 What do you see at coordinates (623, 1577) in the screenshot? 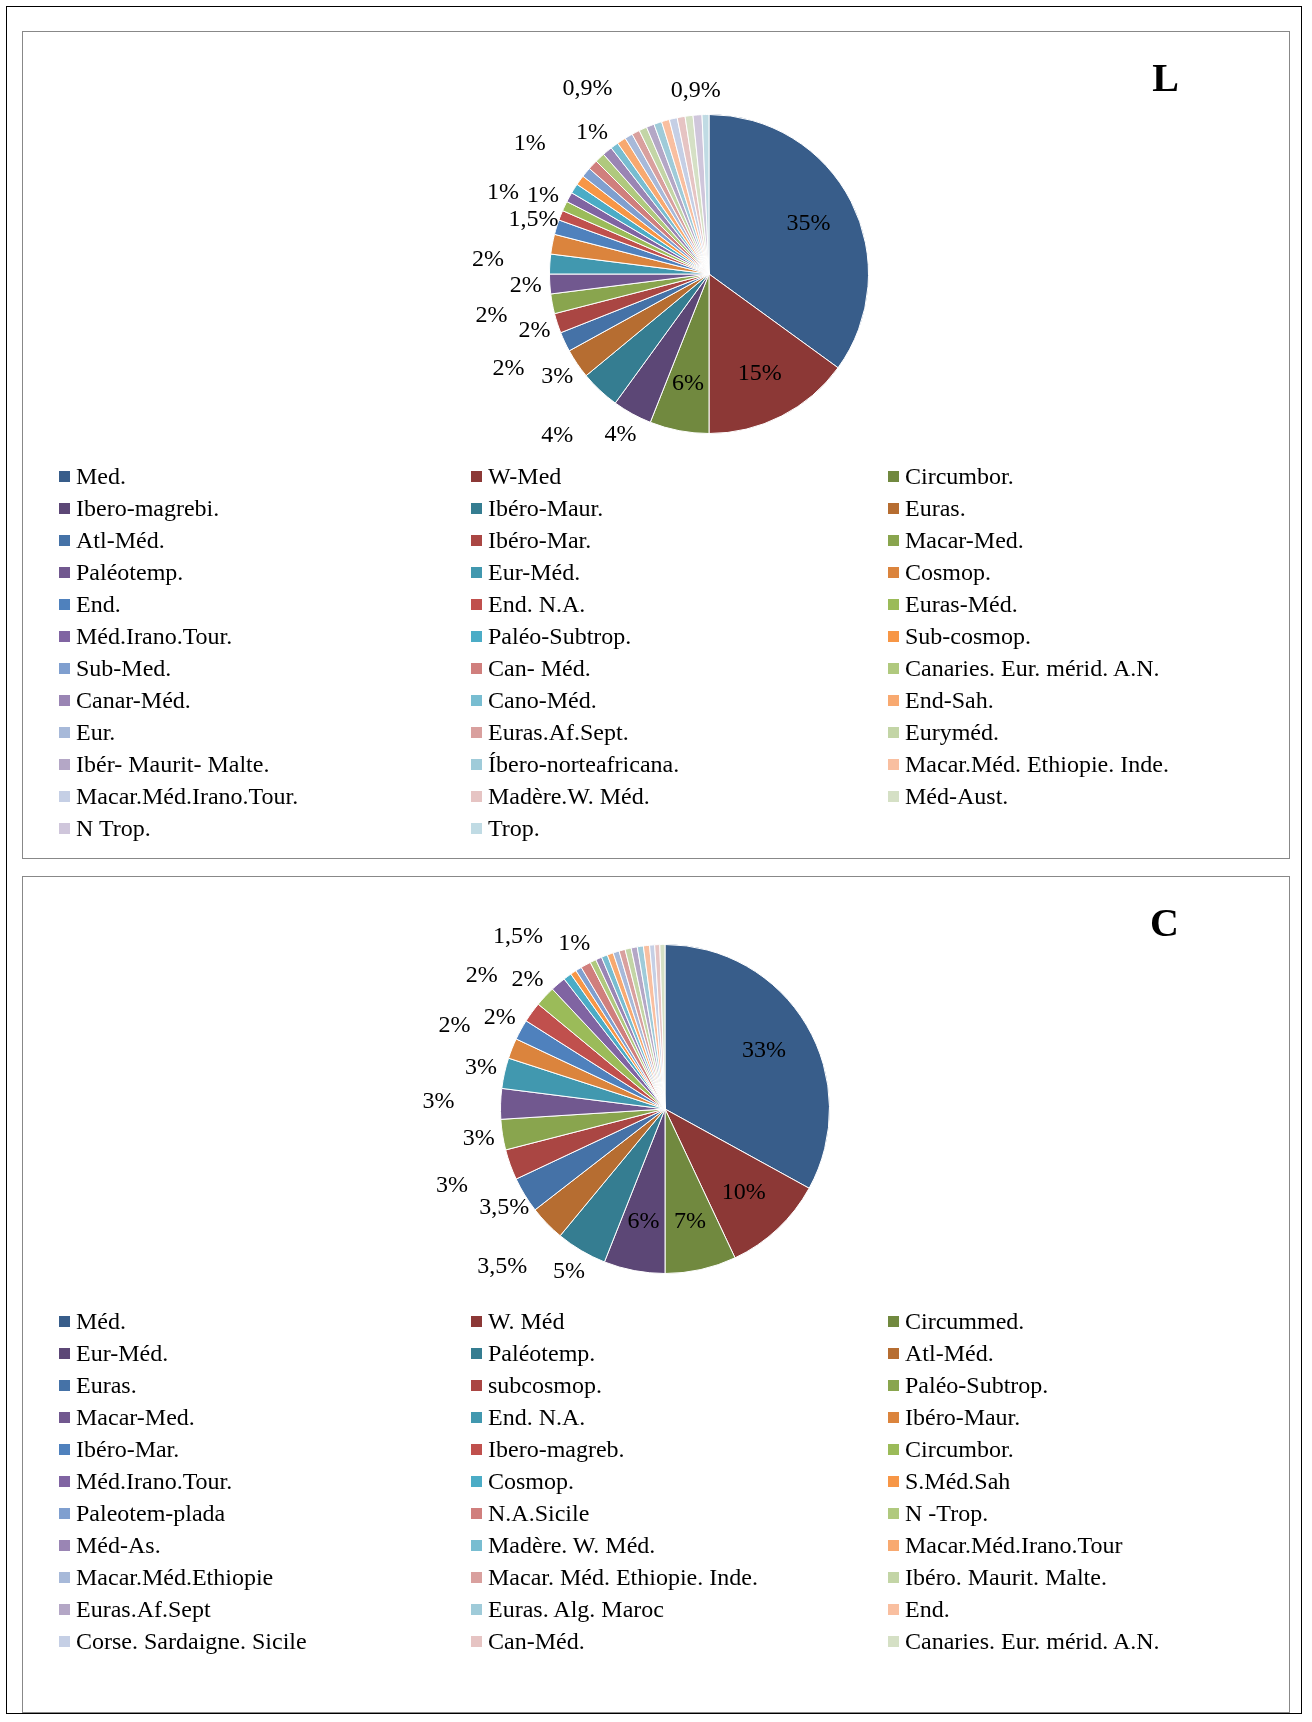
I see `legend-label: Macar. Méd. Ethiopie. Inde.` at bounding box center [623, 1577].